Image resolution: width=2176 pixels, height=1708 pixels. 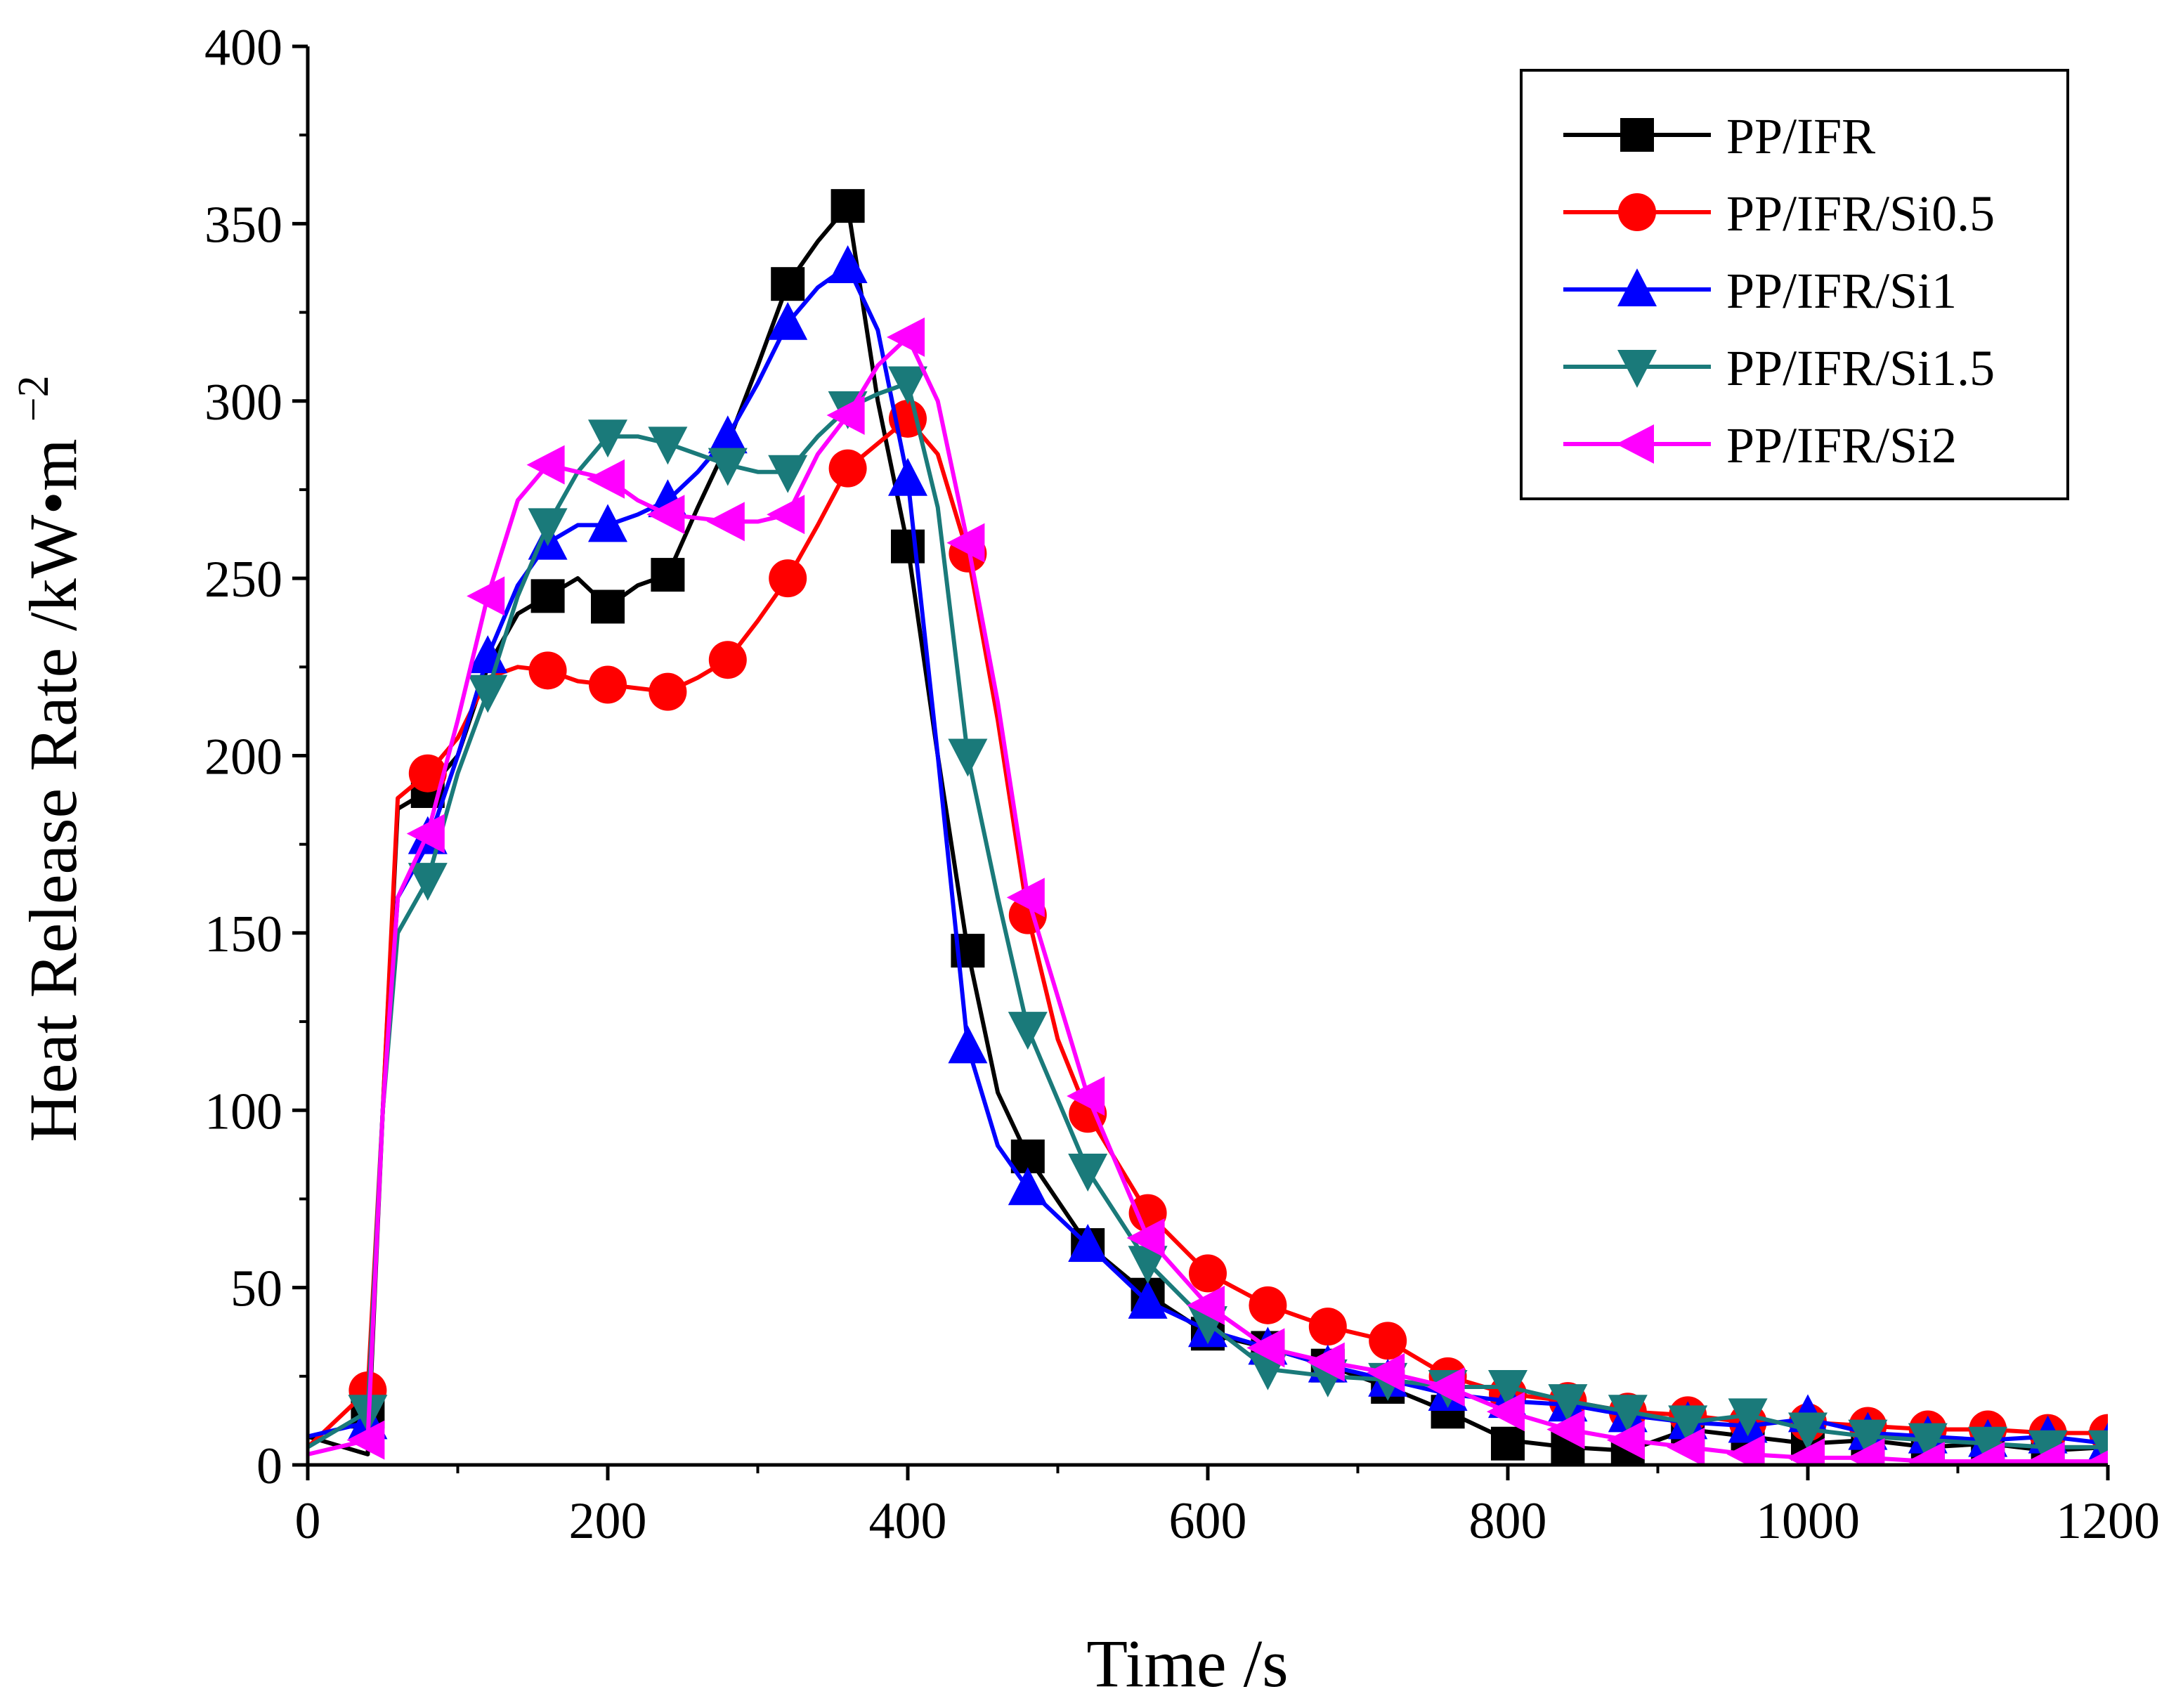 I want to click on legend-box, so click(x=1795, y=284).